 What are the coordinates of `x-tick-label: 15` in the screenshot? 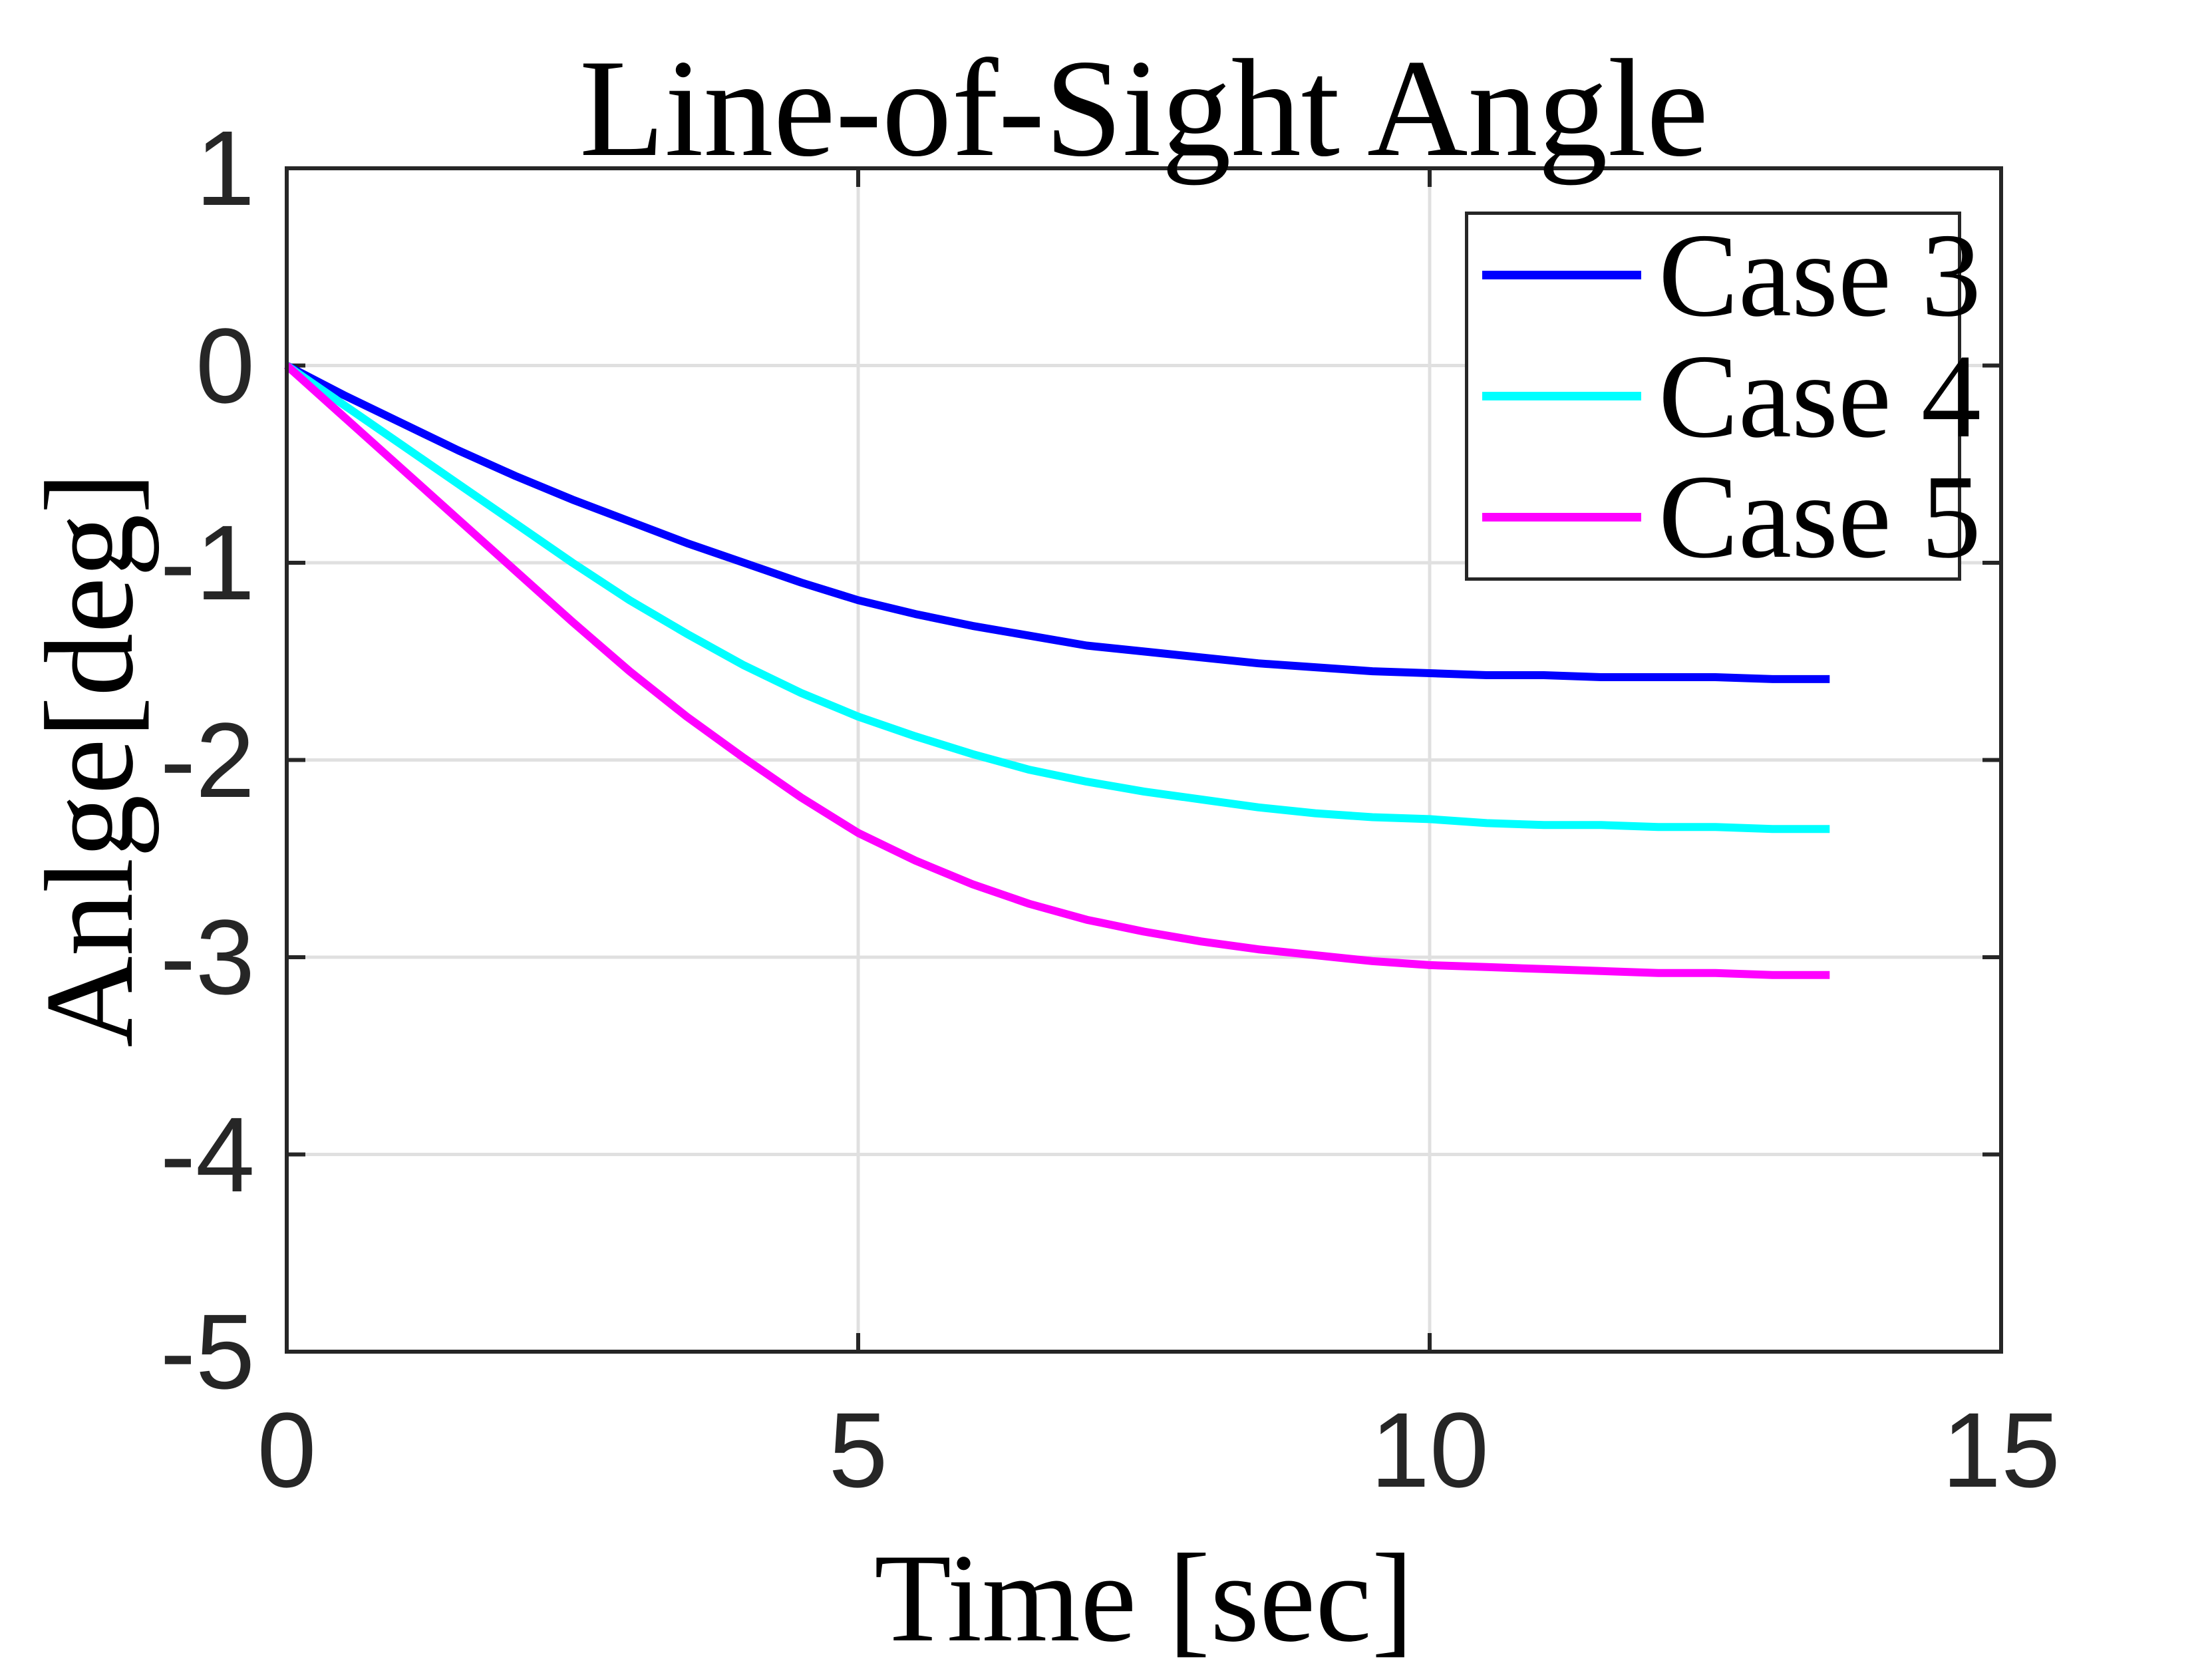 It's located at (2001, 1449).